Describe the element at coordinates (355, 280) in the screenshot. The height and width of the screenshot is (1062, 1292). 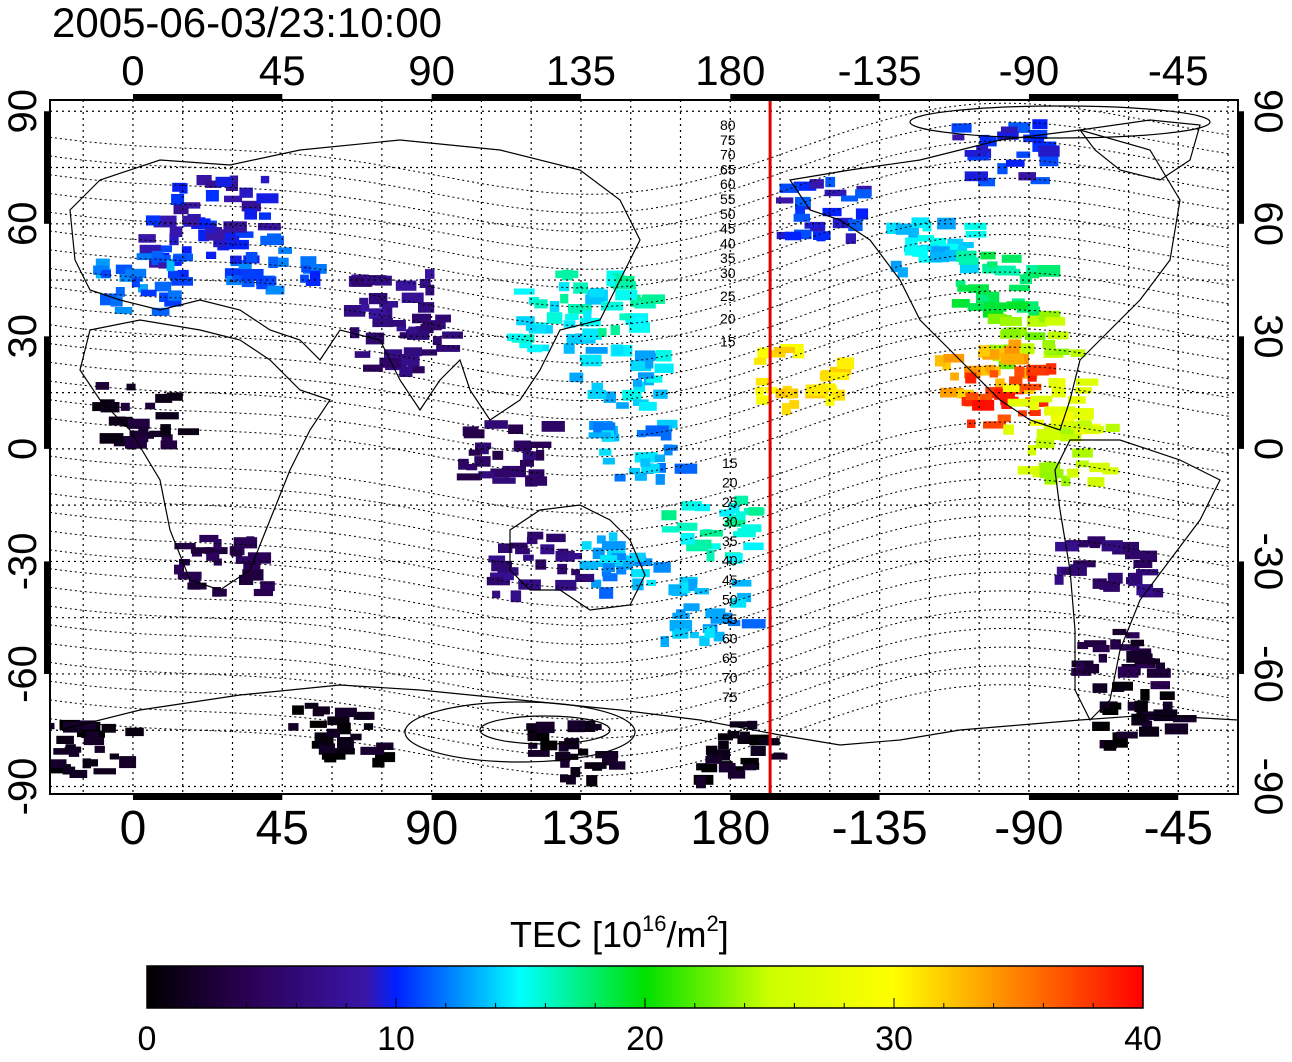
I see `coastline-eurasia` at that location.